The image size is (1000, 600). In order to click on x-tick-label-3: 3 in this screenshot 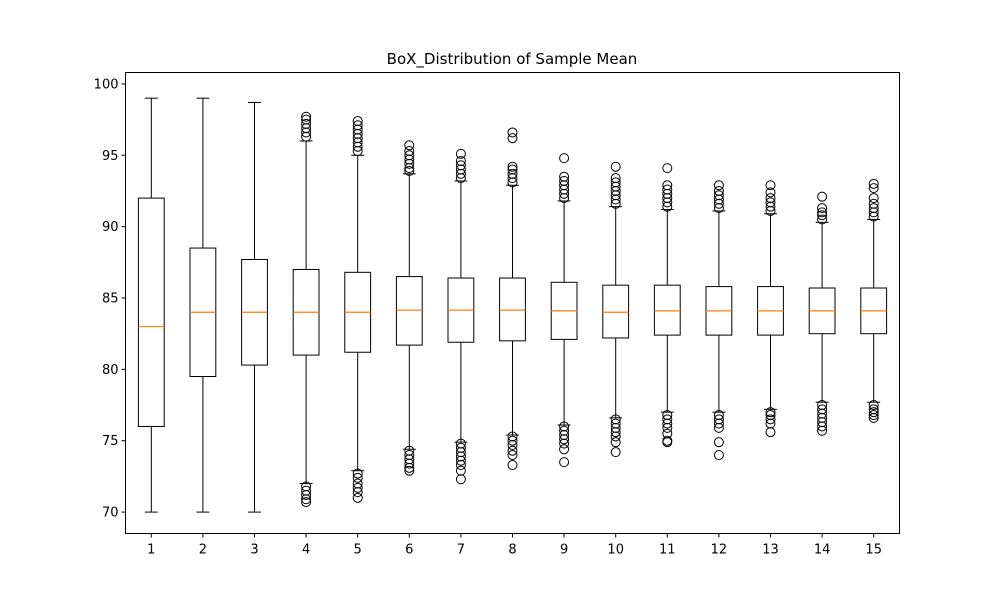, I will do `click(254, 550)`.